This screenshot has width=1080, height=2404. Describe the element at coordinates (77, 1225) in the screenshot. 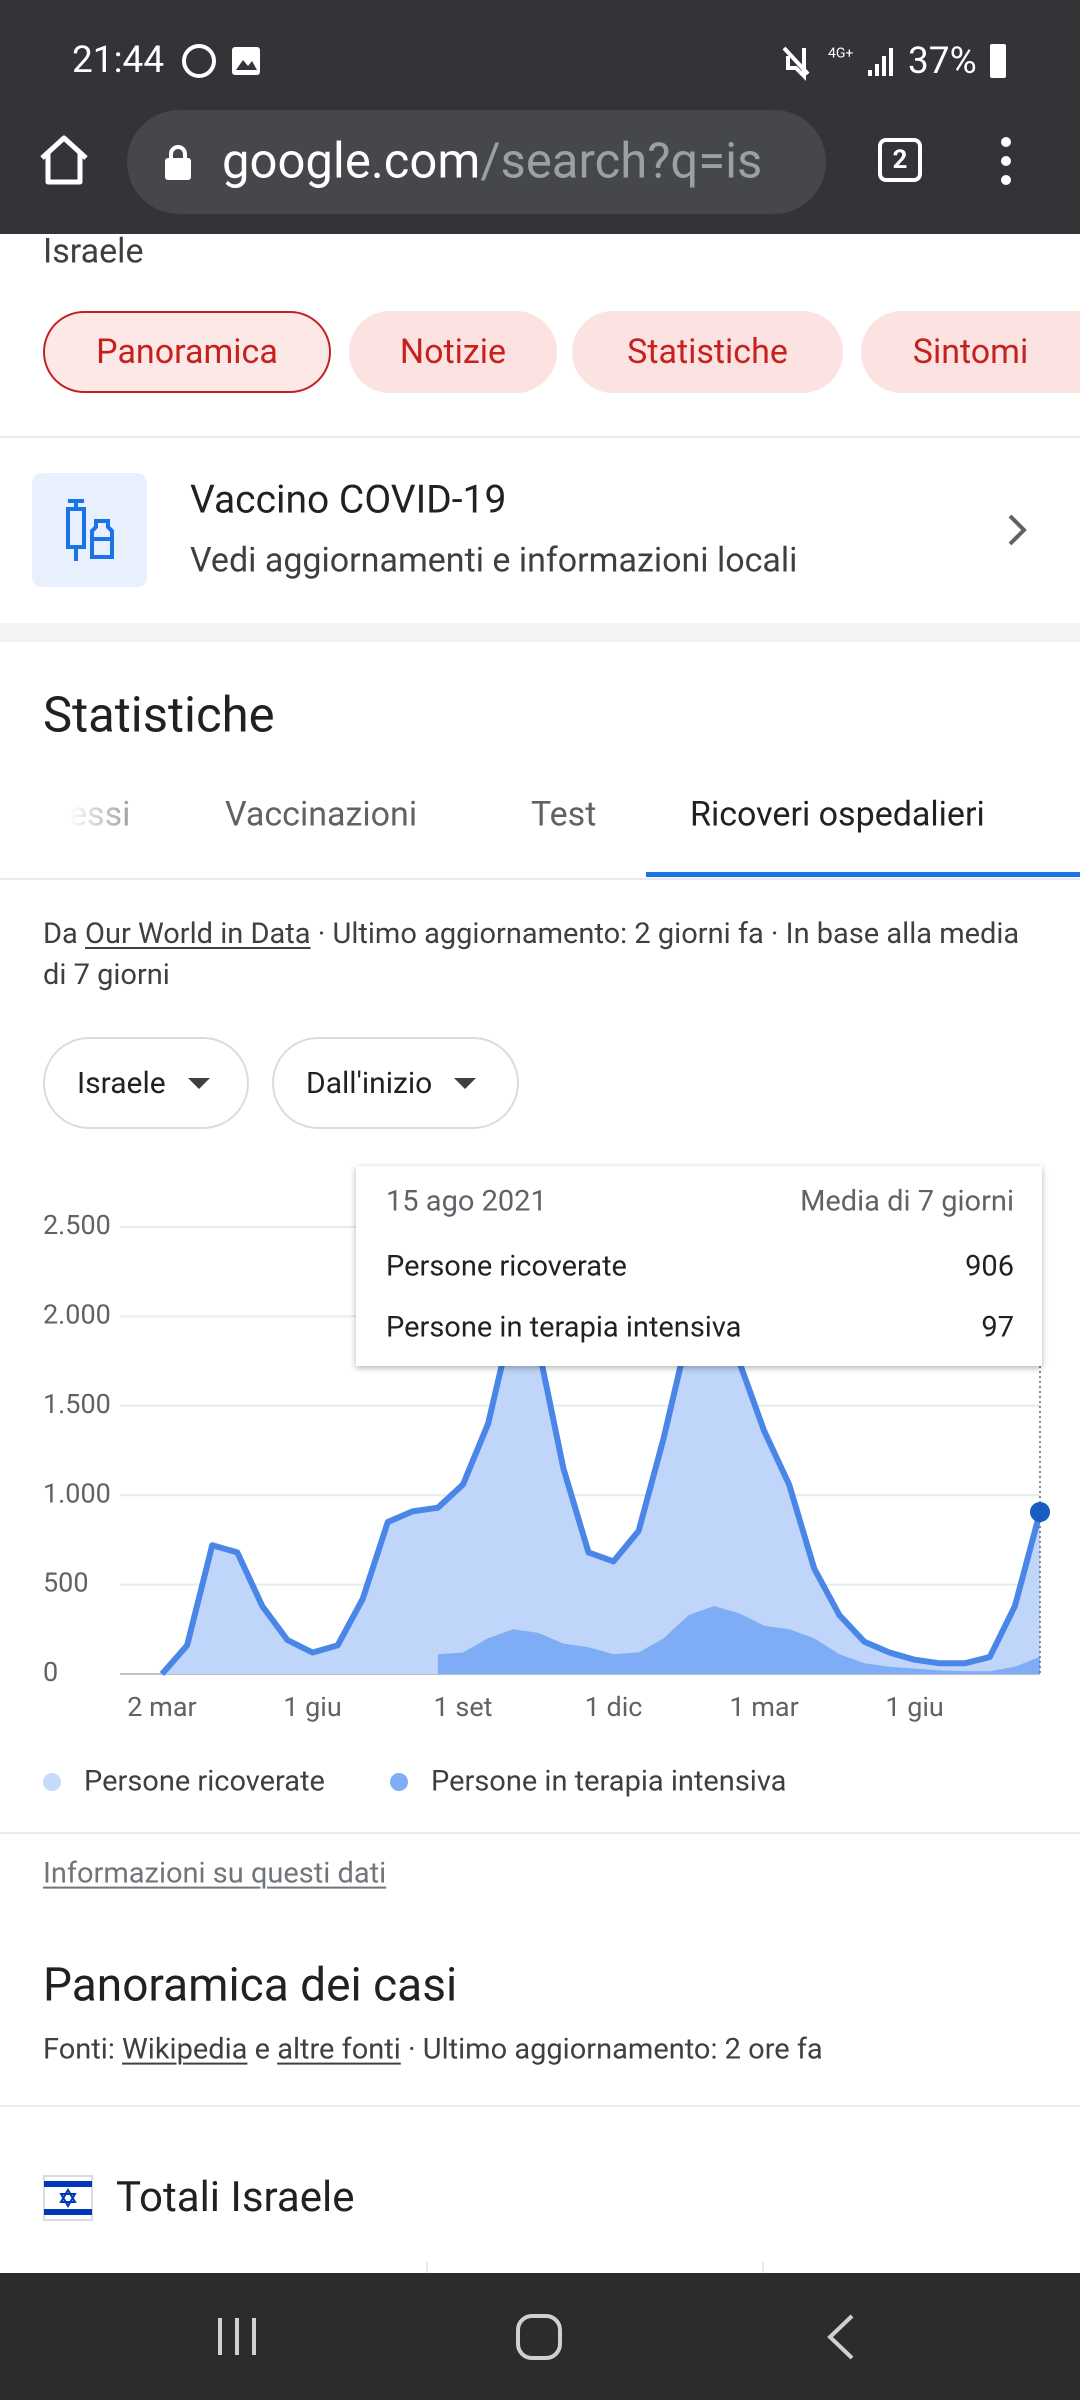

I see `y-tick-label: 2.500` at that location.